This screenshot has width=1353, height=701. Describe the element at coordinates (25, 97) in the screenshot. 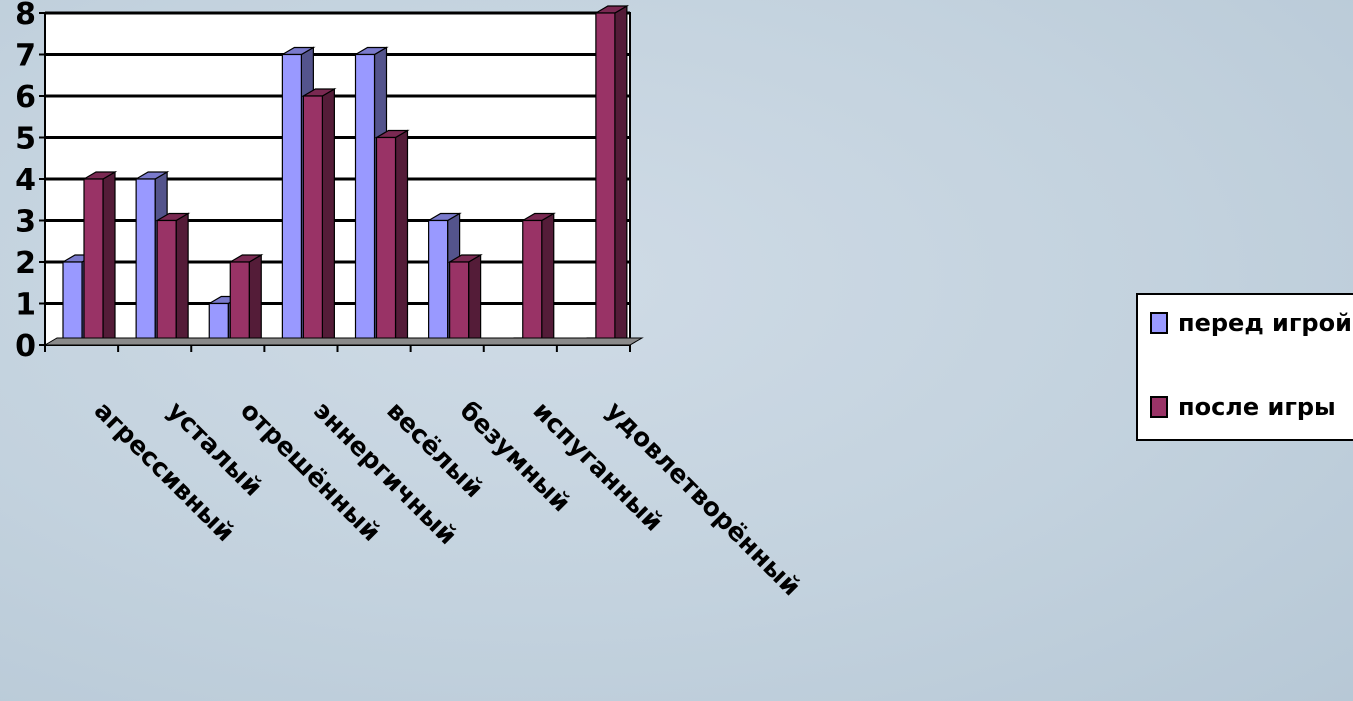

I see `y-tick-label-6: 6` at that location.